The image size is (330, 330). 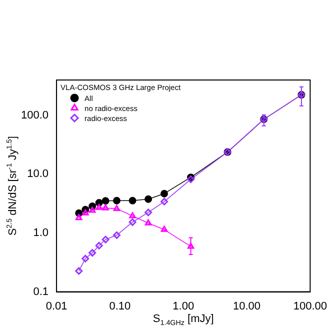 I want to click on x-tick-label: 100.00, so click(x=310, y=306).